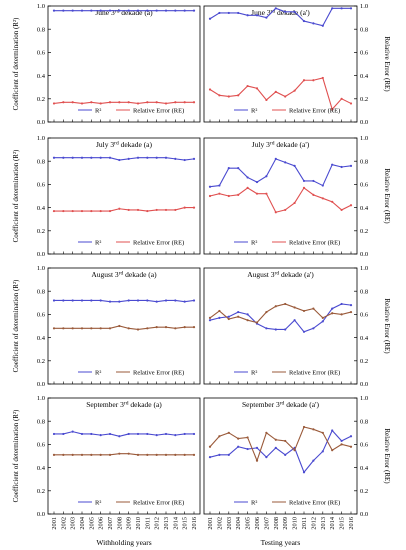  I want to click on panel-title: August 3rd dekade (a), so click(124, 274).